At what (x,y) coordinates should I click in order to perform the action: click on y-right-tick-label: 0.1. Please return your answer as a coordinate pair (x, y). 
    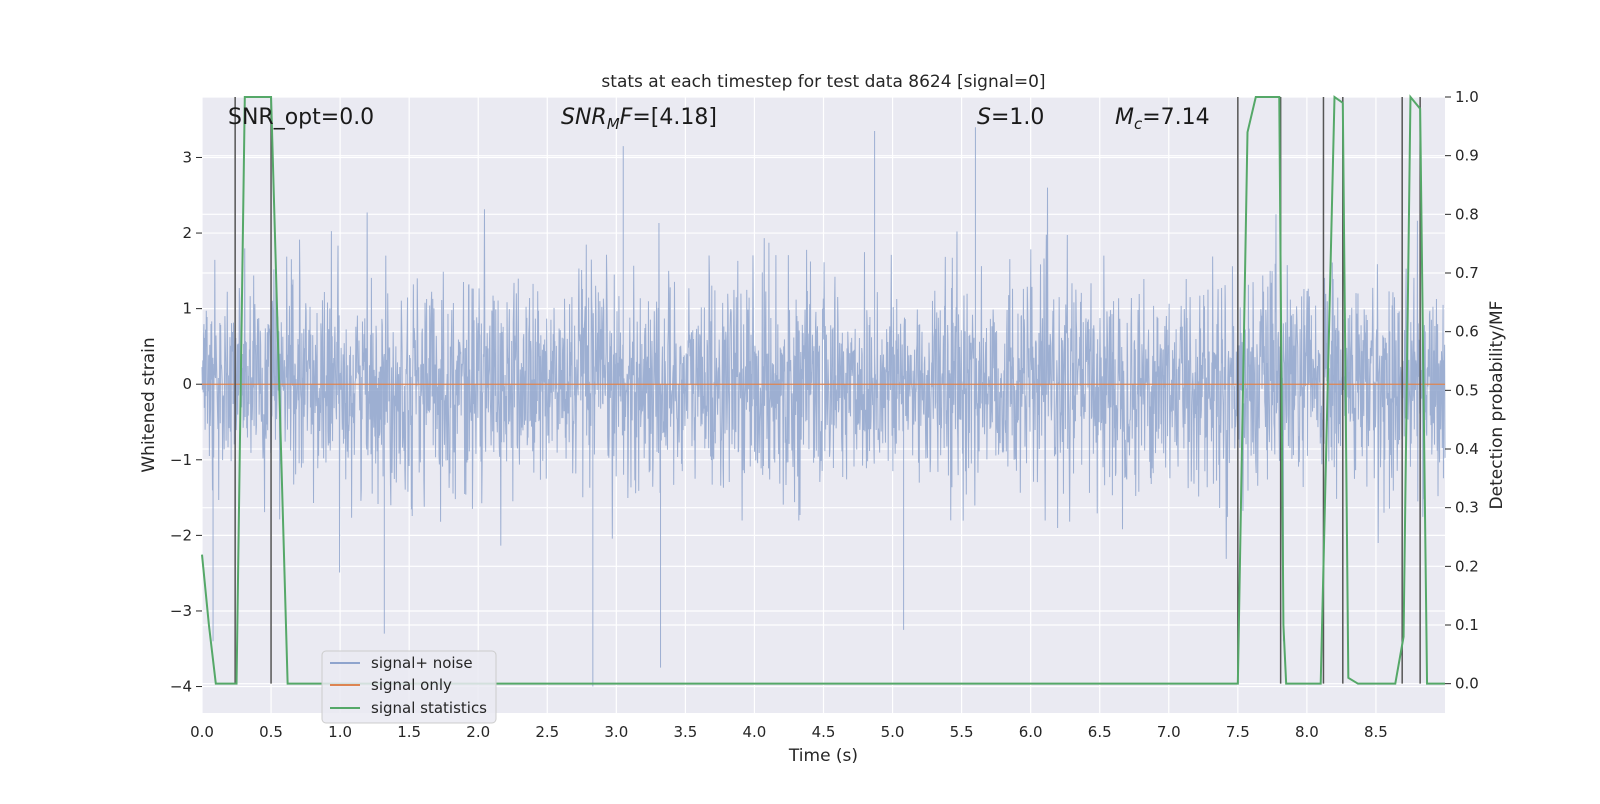
    Looking at the image, I should click on (1467, 625).